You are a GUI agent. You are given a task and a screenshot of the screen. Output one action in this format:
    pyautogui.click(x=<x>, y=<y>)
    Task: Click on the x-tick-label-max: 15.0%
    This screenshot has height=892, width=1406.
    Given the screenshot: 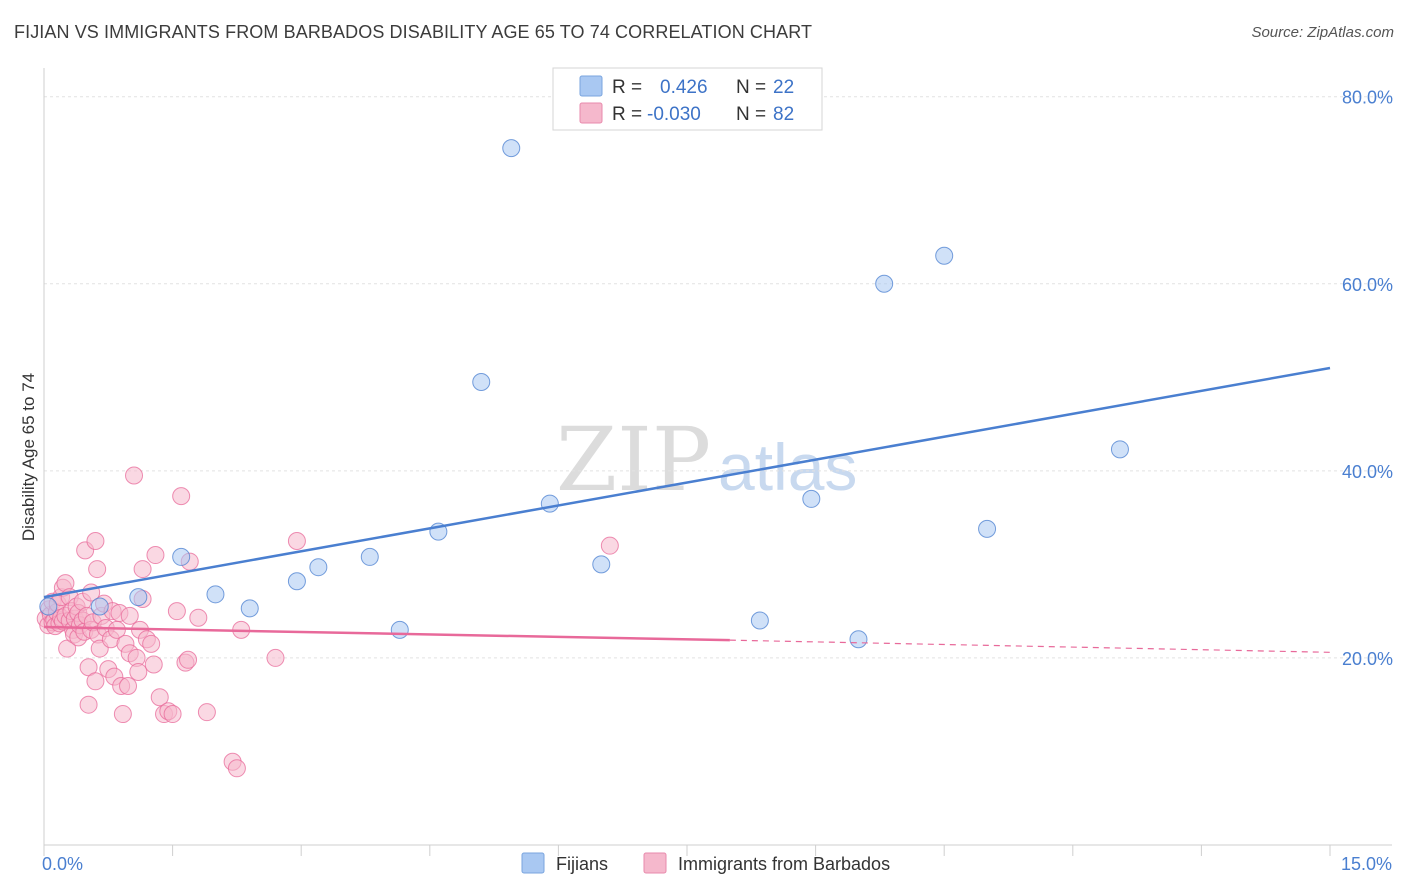 What is the action you would take?
    pyautogui.click(x=1366, y=864)
    